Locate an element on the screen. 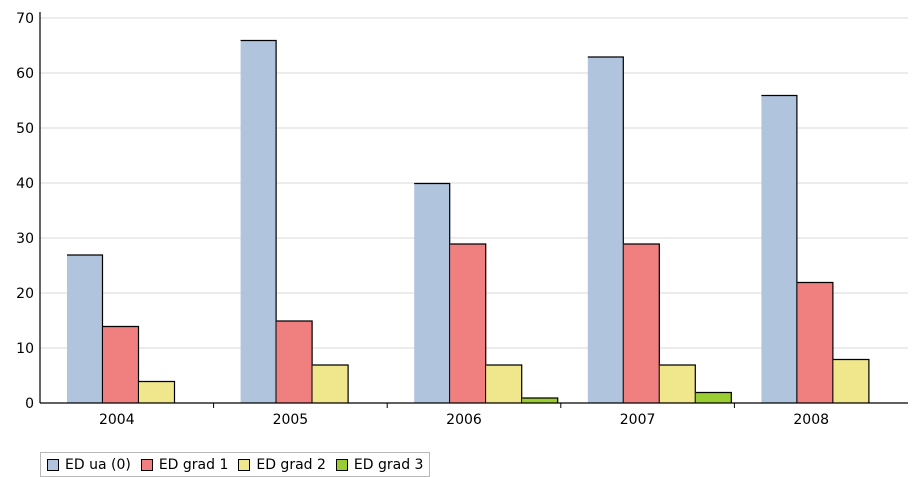  bar-ed-ua-0-2007 is located at coordinates (605, 229).